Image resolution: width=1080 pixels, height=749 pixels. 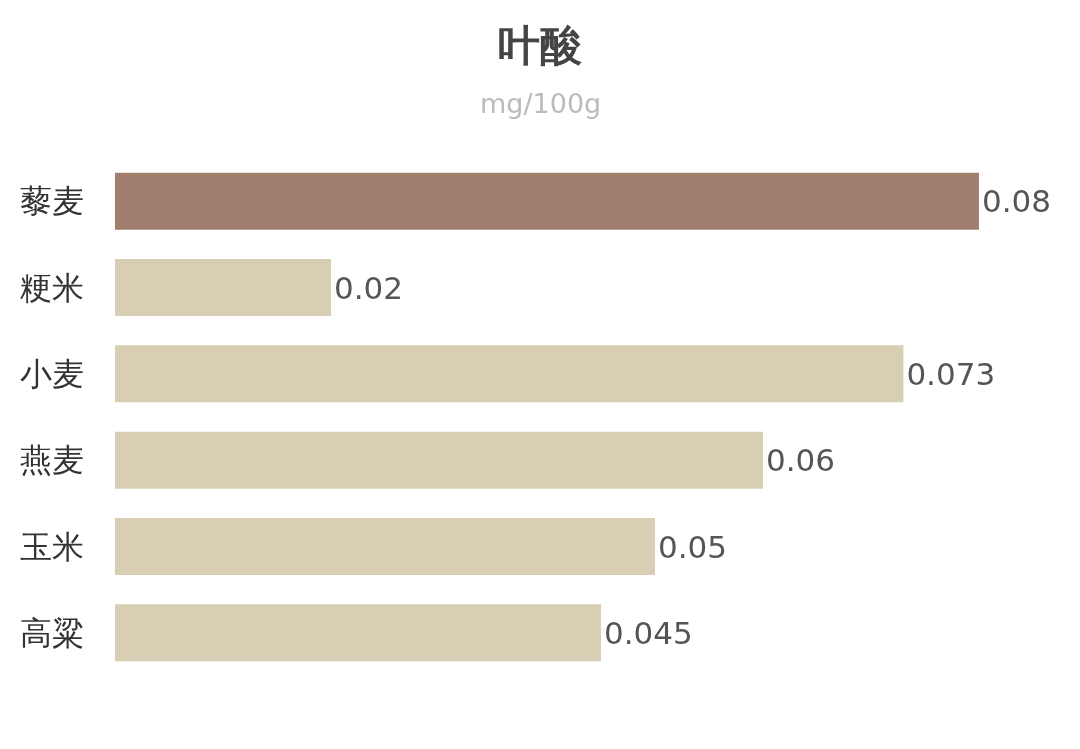 I want to click on data-label: 0.05, so click(x=693, y=546).